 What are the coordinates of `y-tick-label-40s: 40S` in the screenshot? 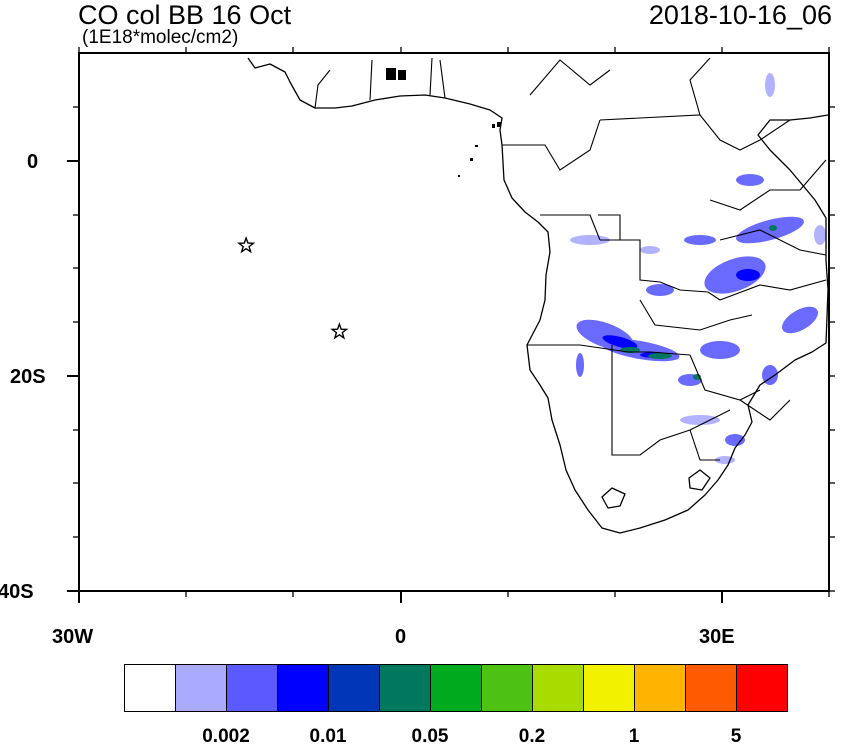 It's located at (17, 592).